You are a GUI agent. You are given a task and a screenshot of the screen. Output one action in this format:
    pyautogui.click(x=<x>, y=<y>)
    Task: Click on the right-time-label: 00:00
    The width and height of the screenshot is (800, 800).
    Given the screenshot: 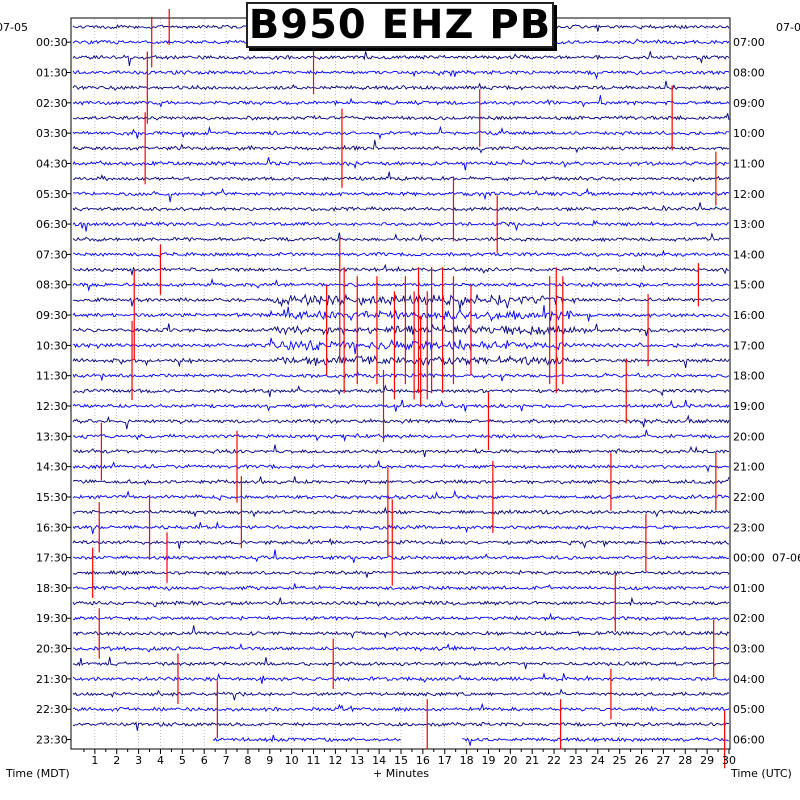 What is the action you would take?
    pyautogui.click(x=749, y=558)
    